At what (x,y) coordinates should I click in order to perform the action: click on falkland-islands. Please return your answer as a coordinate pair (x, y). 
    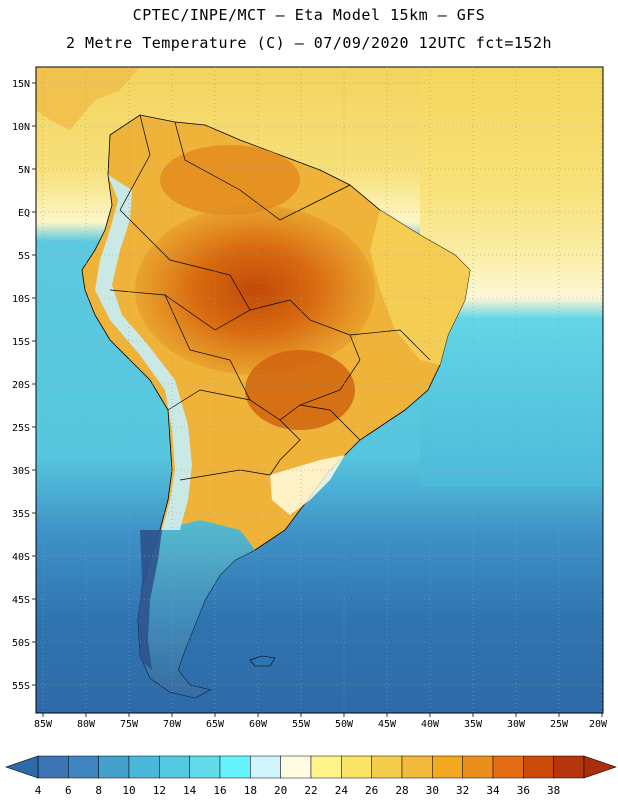
    Looking at the image, I should click on (262, 661).